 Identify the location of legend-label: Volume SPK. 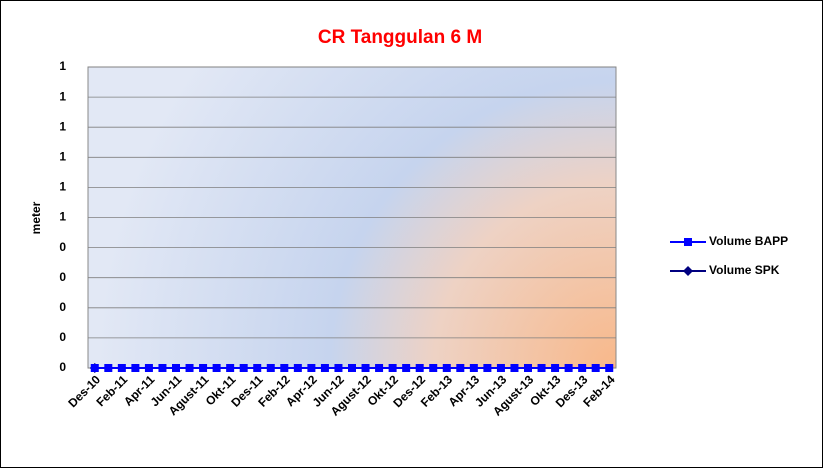
(744, 270).